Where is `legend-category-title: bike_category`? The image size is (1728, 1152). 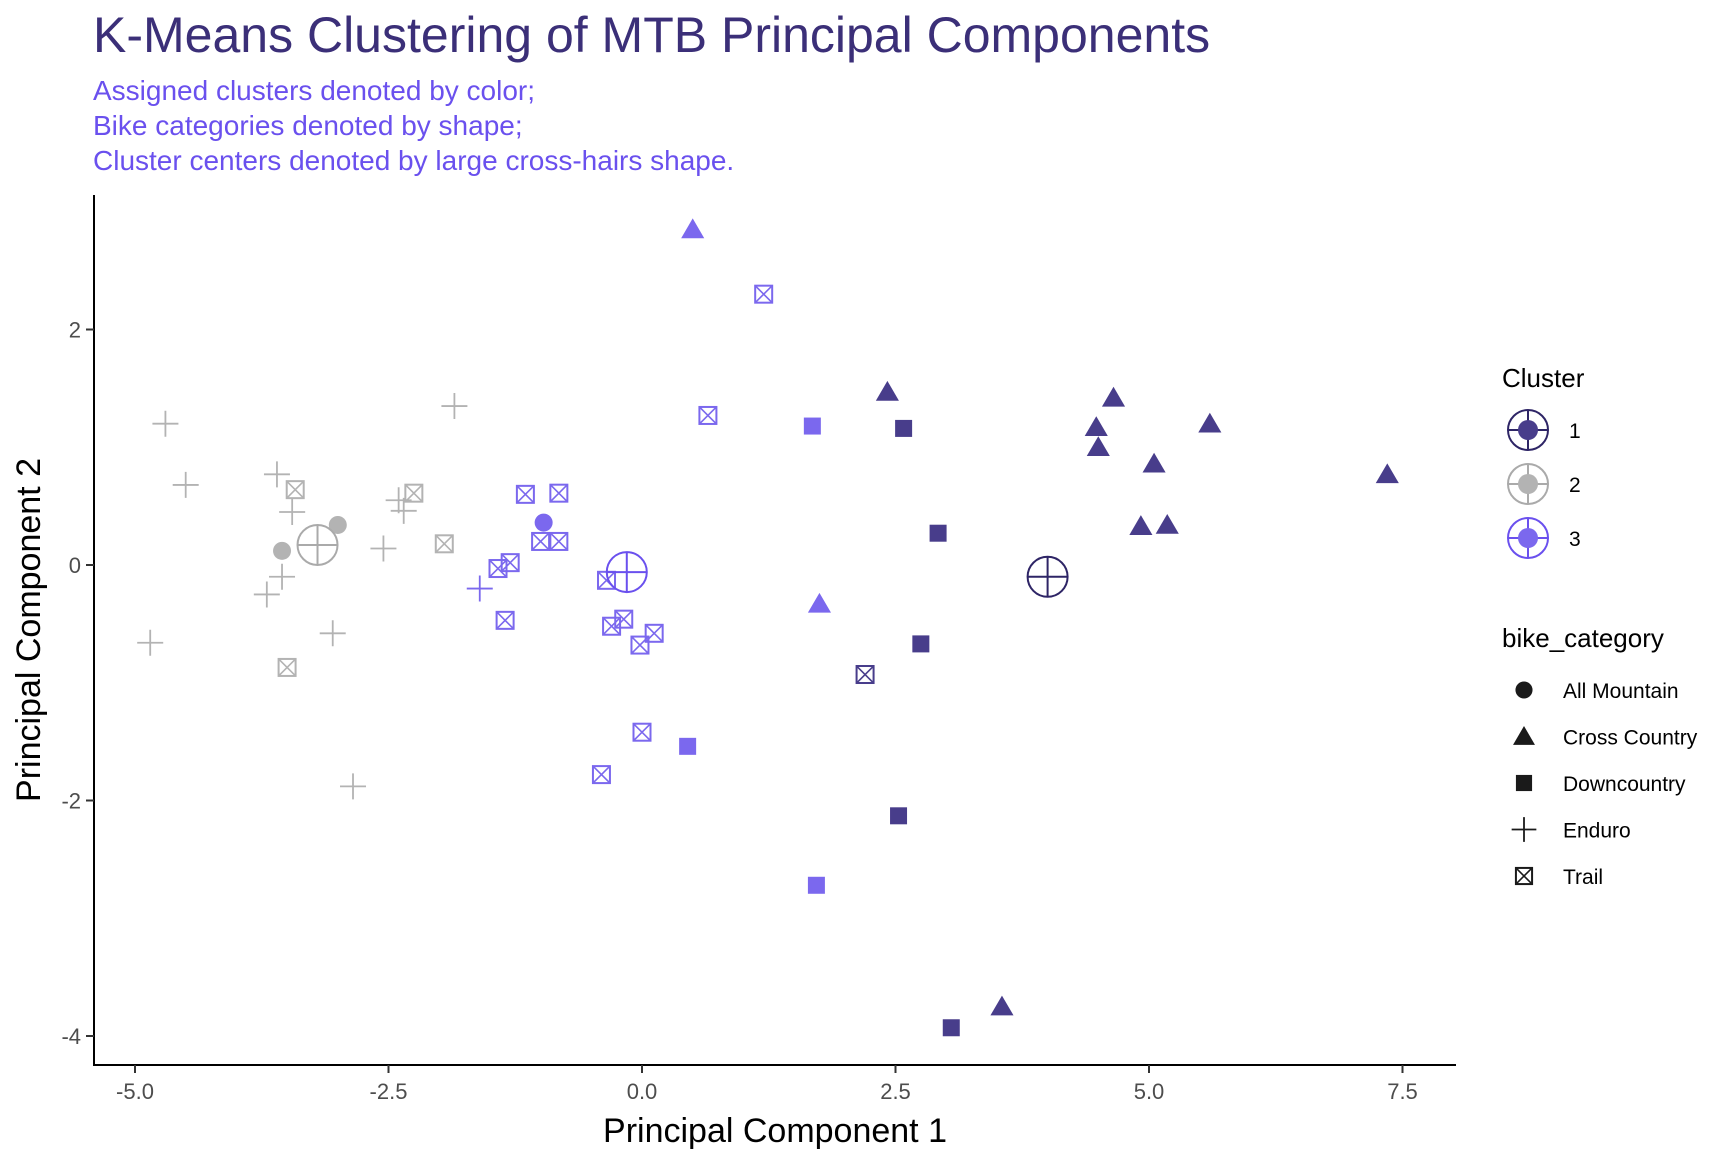 legend-category-title: bike_category is located at coordinates (1583, 638).